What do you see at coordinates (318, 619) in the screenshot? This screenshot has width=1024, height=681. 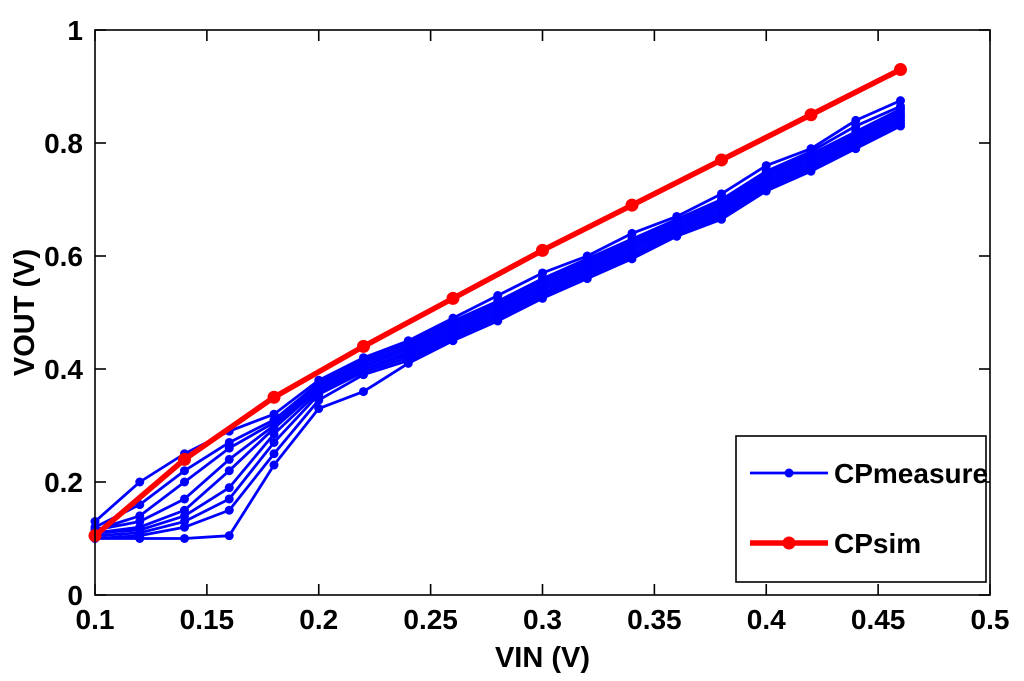 I see `x-tick-label: 0.2` at bounding box center [318, 619].